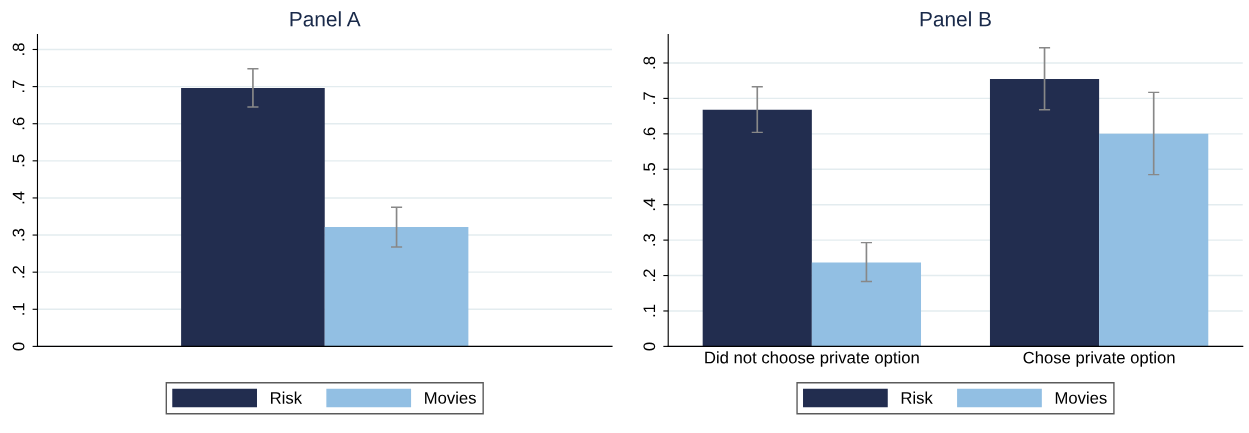  What do you see at coordinates (325, 19) in the screenshot?
I see `chart-title: Panel A` at bounding box center [325, 19].